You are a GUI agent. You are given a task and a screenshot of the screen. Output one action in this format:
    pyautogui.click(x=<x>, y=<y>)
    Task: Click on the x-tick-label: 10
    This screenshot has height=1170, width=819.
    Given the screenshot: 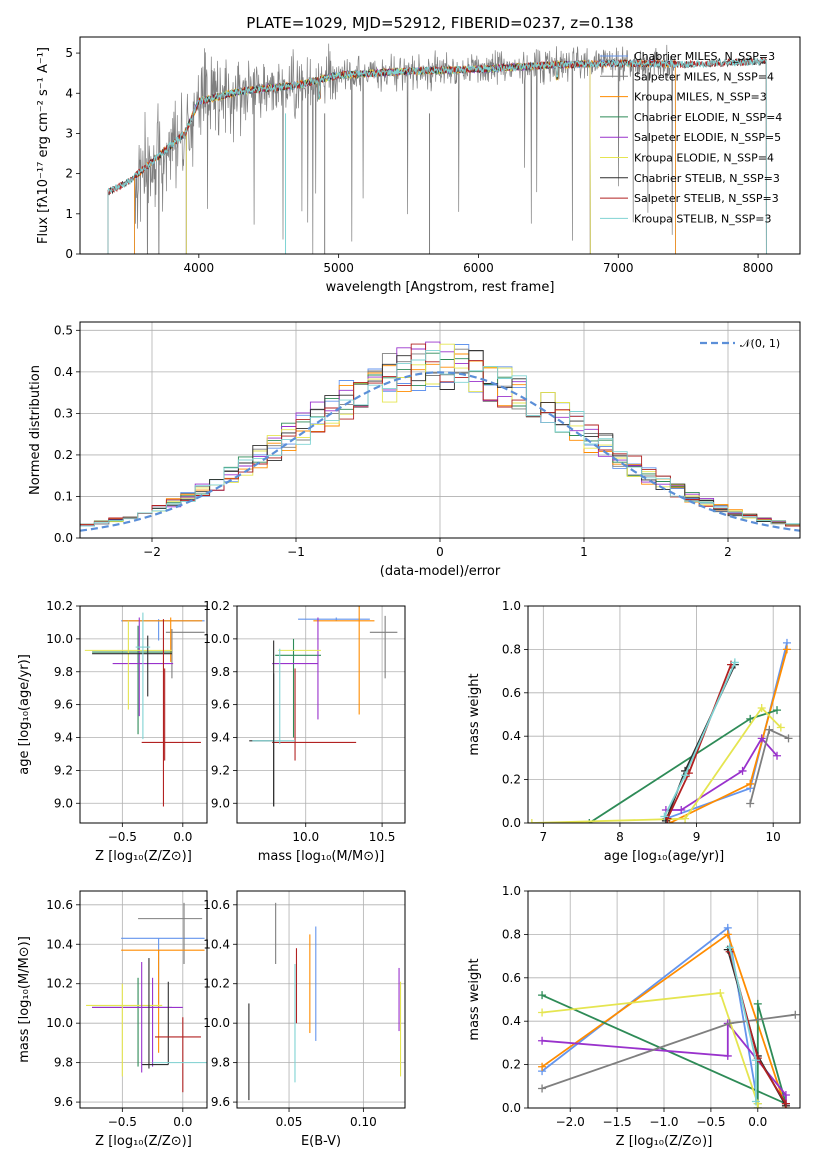 What is the action you would take?
    pyautogui.click(x=773, y=837)
    